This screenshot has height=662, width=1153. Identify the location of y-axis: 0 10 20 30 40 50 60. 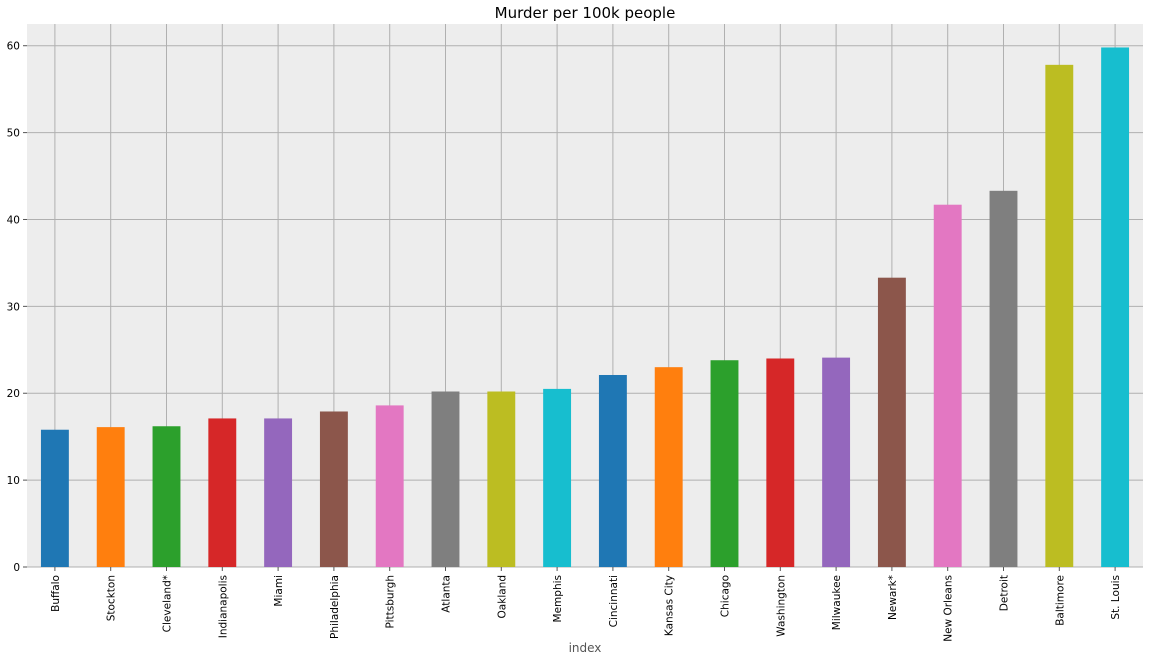
(17, 307).